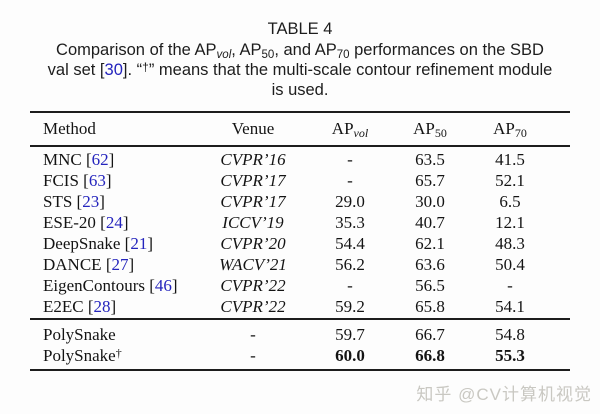 This screenshot has width=600, height=414. I want to click on citation-ref: [21], so click(139, 243).